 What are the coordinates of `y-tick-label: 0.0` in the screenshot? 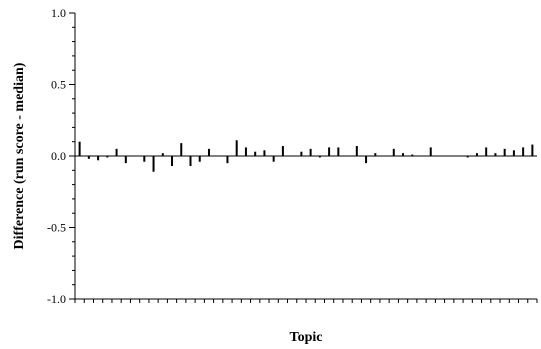 It's located at (58, 156).